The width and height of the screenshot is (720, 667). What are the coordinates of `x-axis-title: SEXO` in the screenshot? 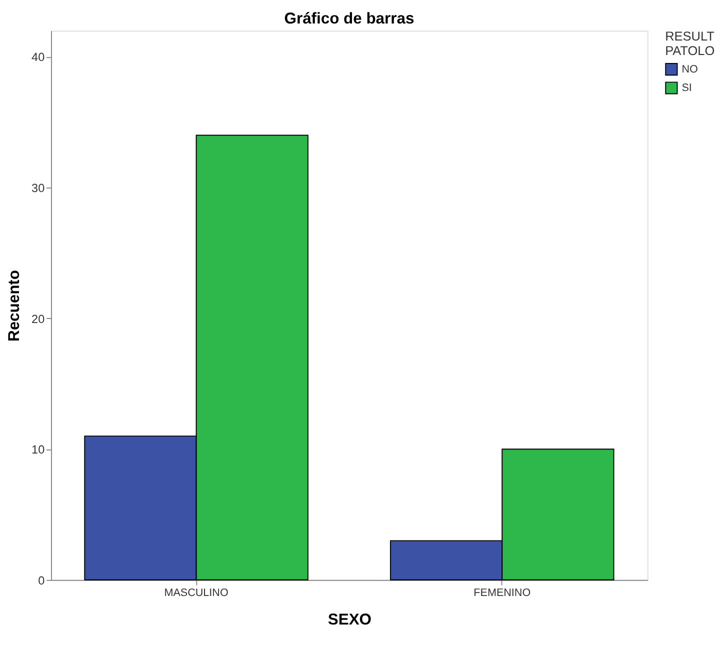 It's located at (350, 620).